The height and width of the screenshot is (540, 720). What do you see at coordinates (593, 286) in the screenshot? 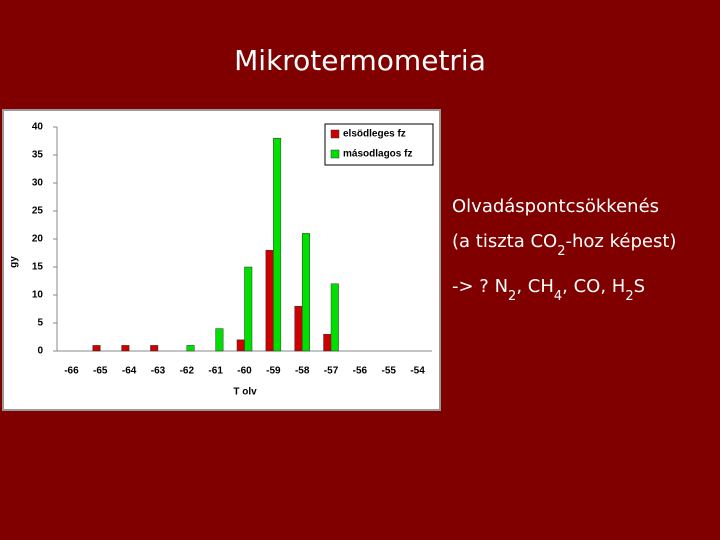
I see `note-segment: , CO, H` at bounding box center [593, 286].